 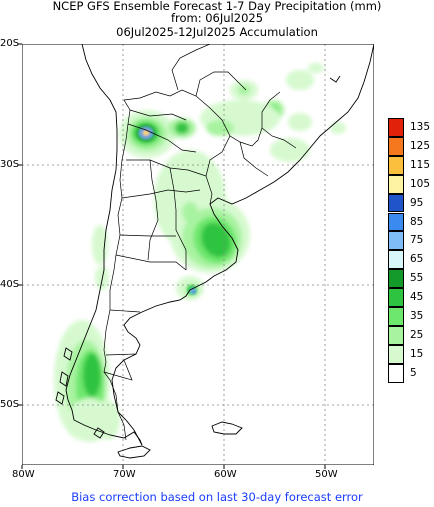 What do you see at coordinates (417, 353) in the screenshot?
I see `legend-label: 15` at bounding box center [417, 353].